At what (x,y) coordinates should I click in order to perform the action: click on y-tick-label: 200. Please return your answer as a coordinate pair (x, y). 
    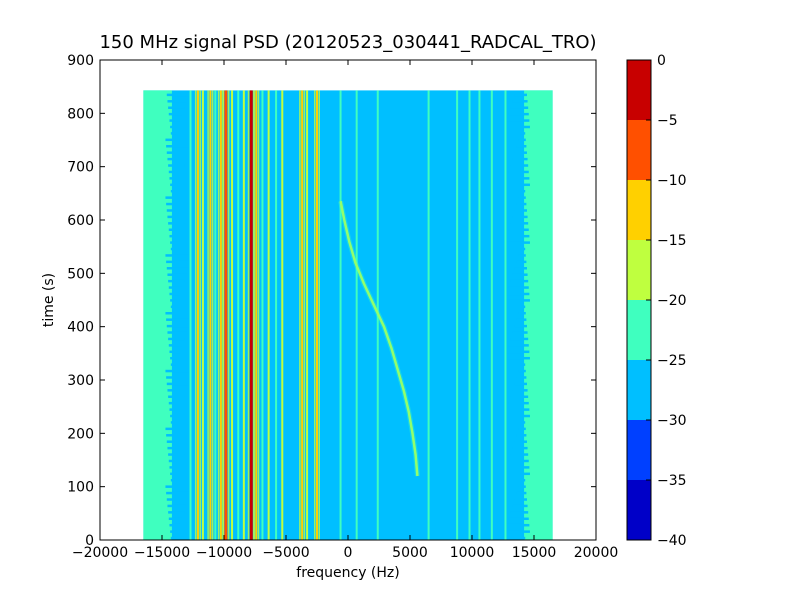
    Looking at the image, I should click on (80, 434).